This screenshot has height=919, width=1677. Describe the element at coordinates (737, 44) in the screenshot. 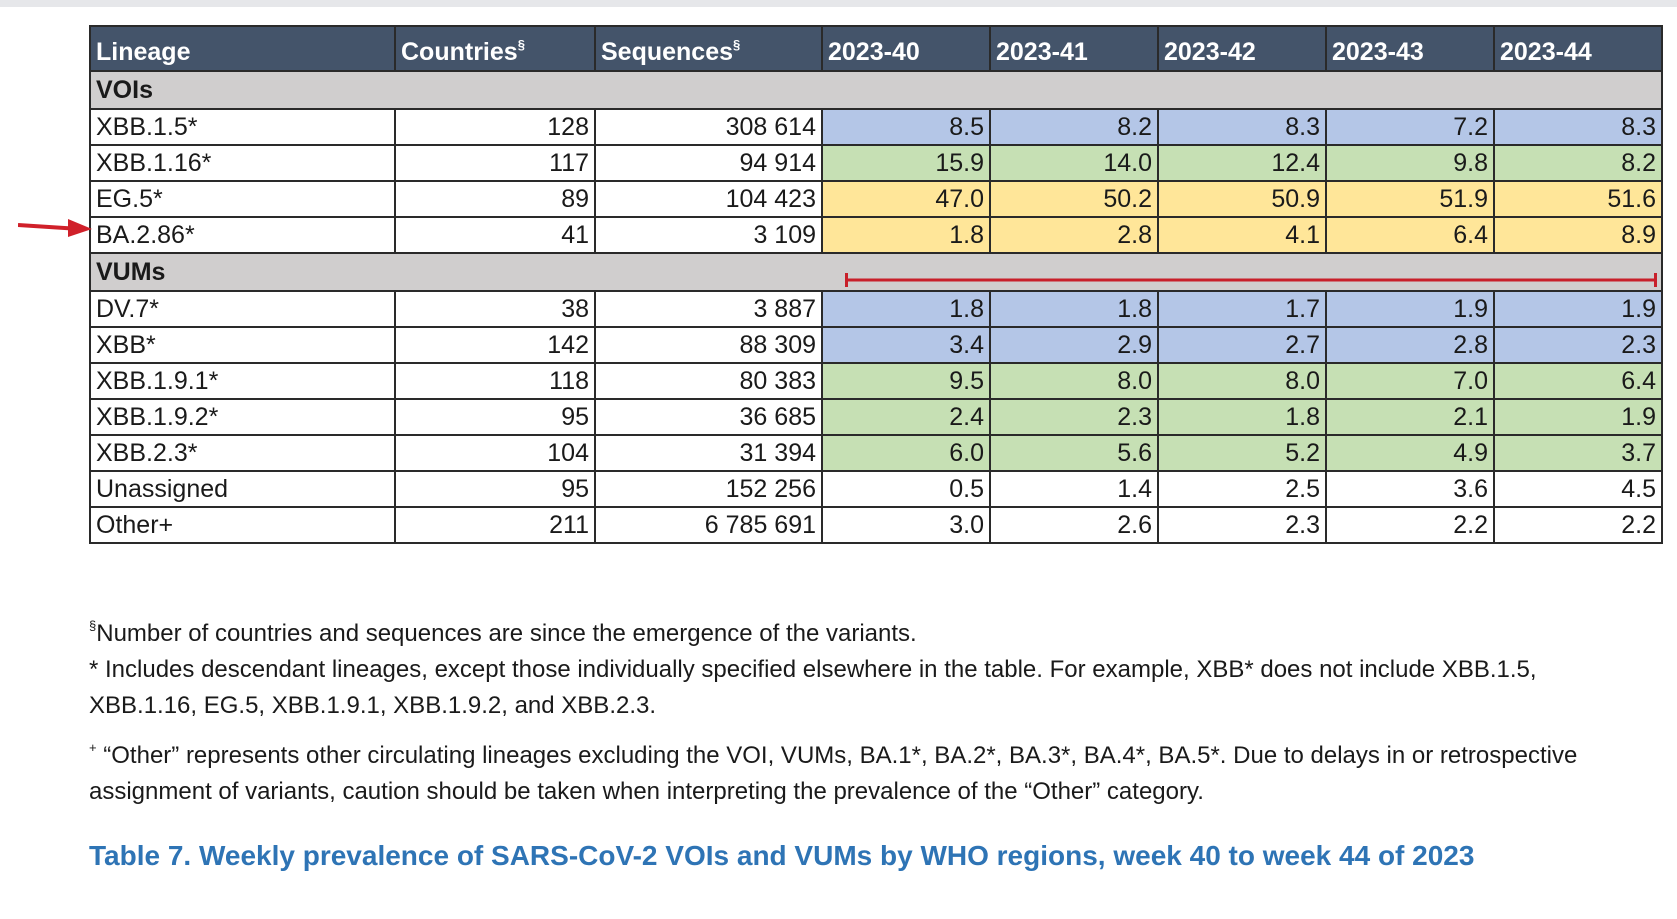

I see `header-sequences-footnote-mark: §` at that location.